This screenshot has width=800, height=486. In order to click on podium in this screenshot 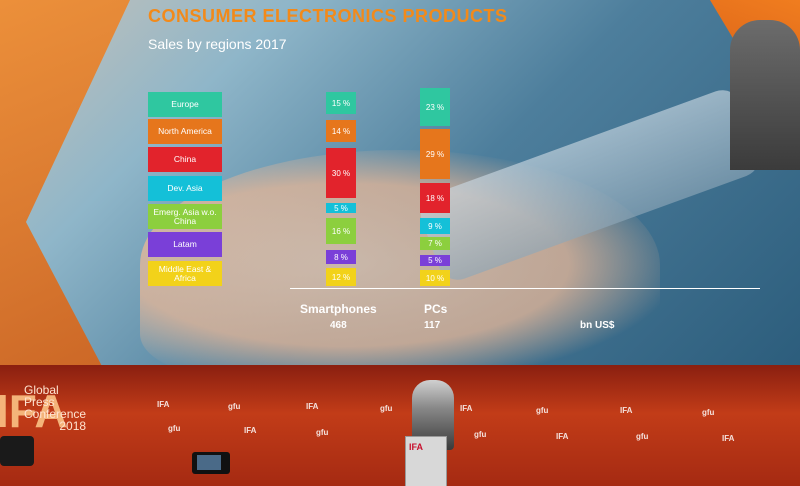, I will do `click(426, 461)`.